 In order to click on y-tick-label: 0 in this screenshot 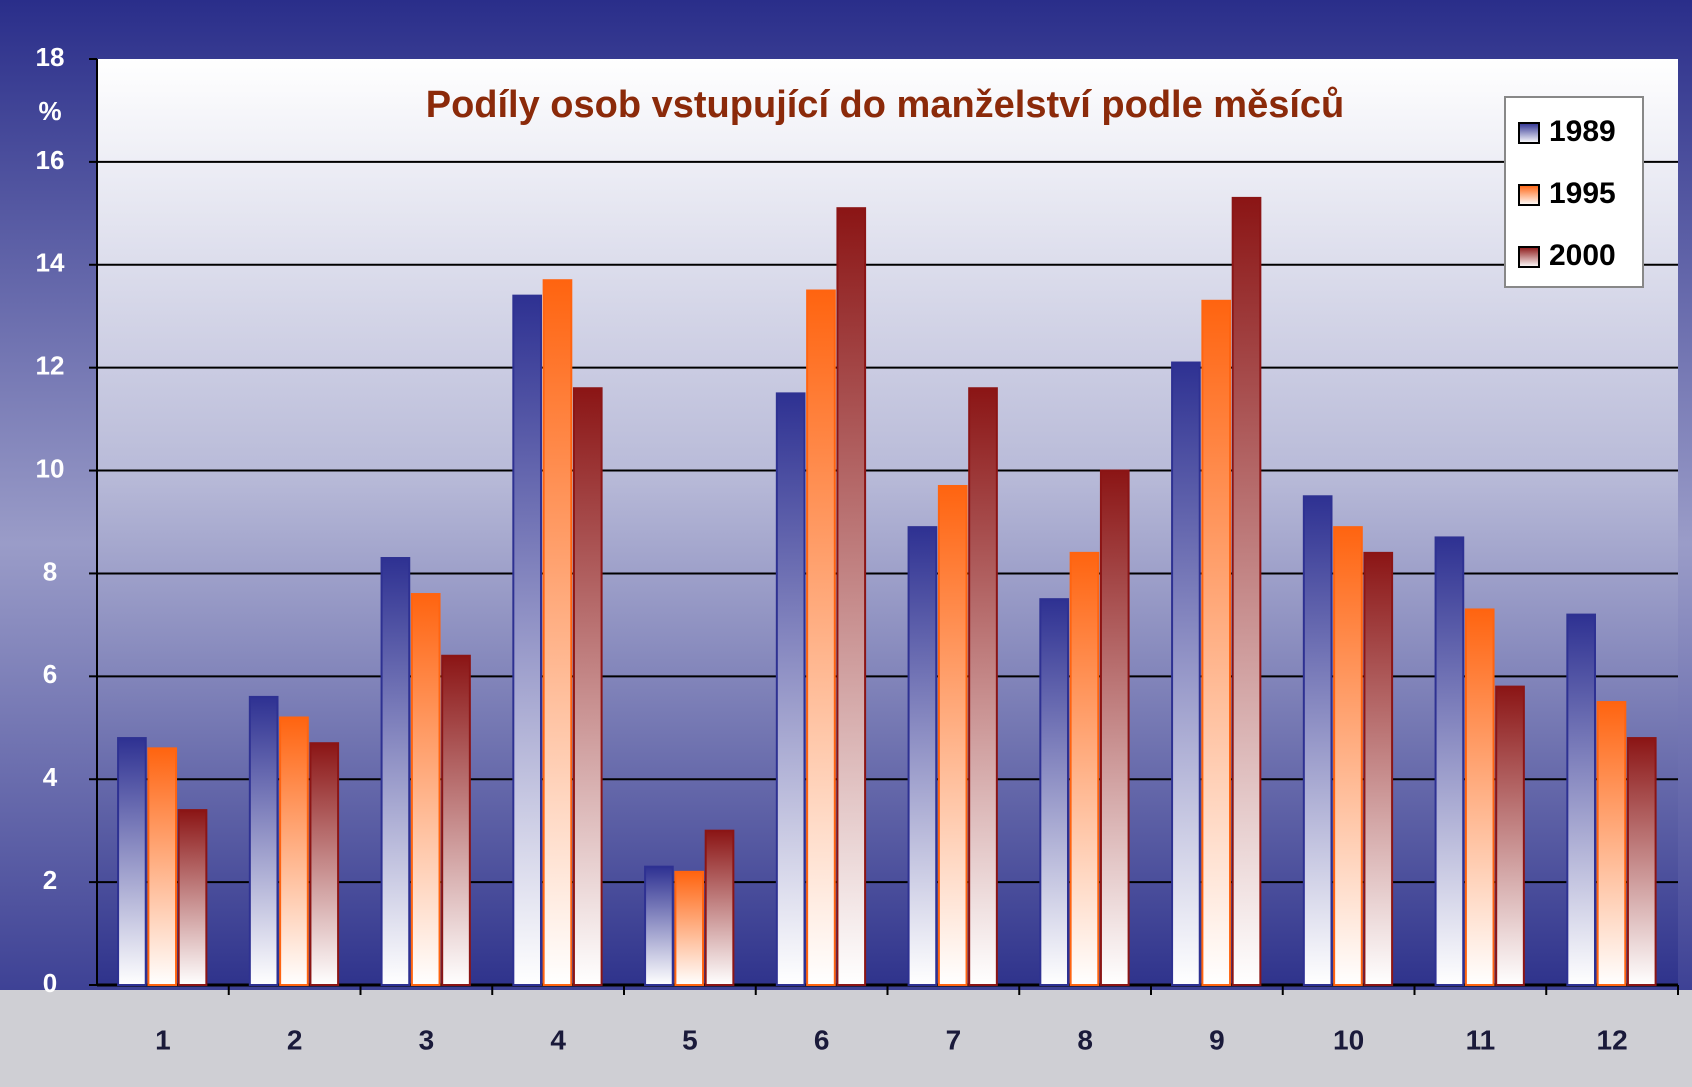, I will do `click(50, 983)`.